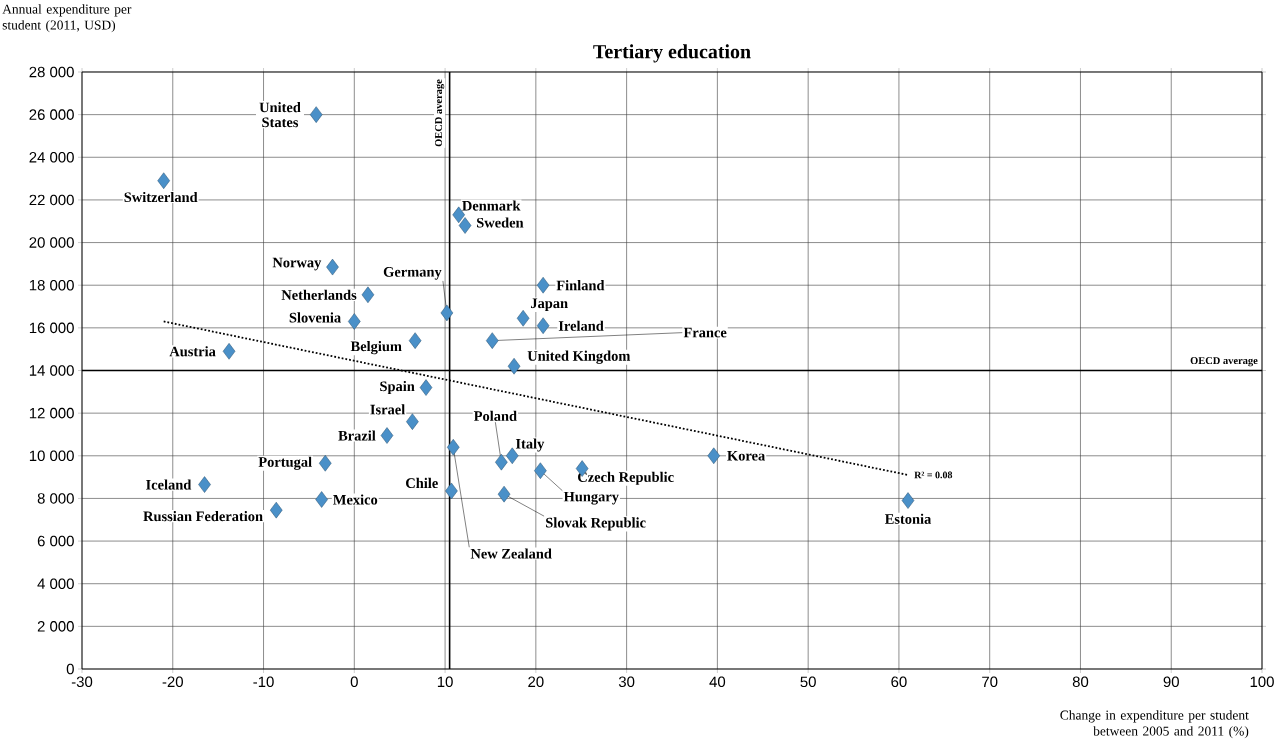  I want to click on annotation: Switzerland, so click(161, 197).